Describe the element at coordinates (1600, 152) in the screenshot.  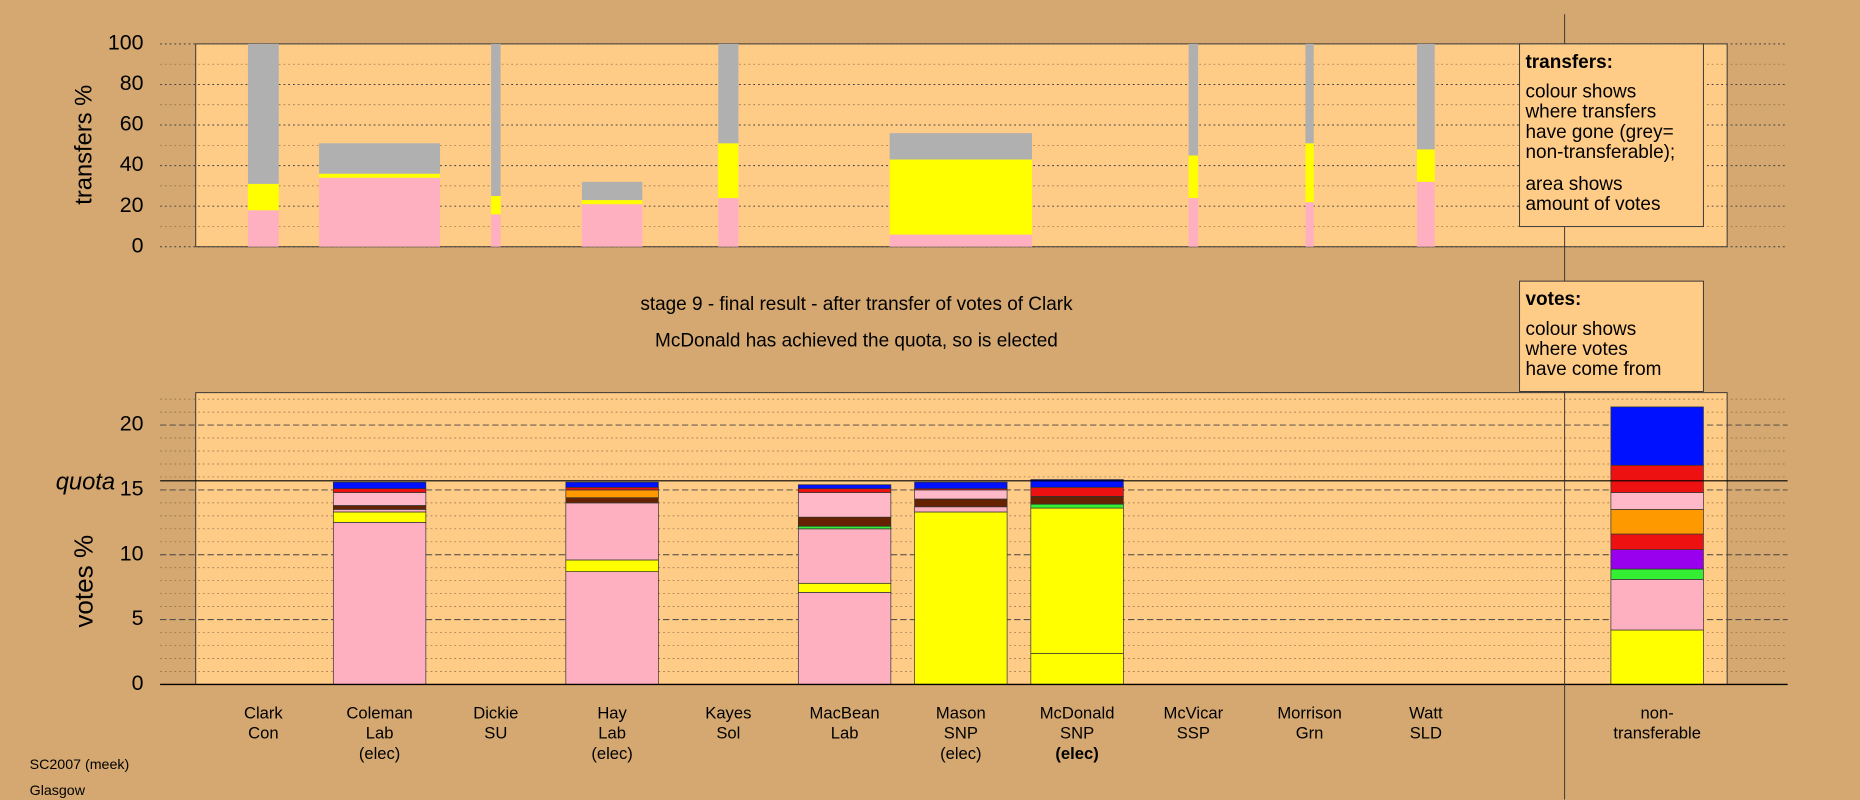
I see `legend-text: non-transferable);` at that location.